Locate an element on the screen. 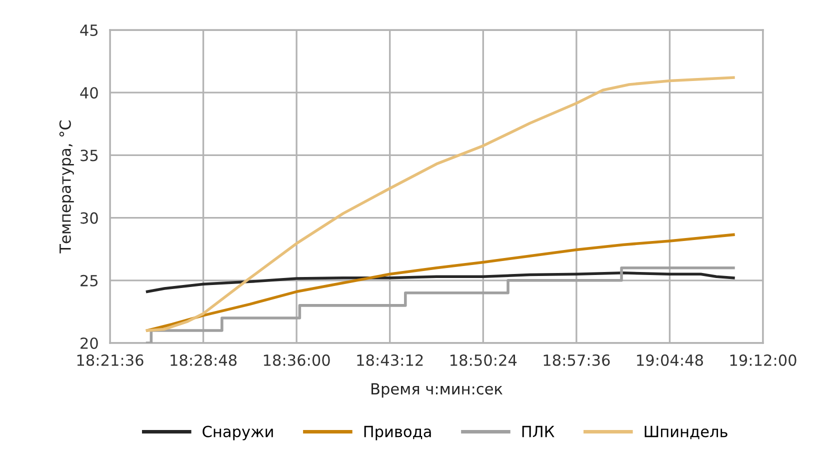 This screenshot has height=454, width=815. legend-label: Снаружи is located at coordinates (237, 433).